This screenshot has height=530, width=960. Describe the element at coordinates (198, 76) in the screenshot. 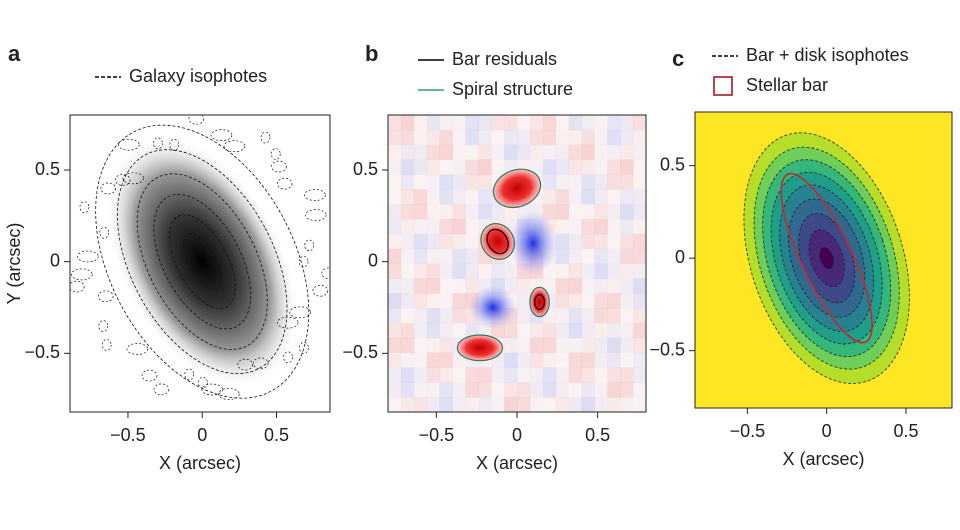

I see `legend-label: Galaxy isophotes` at that location.